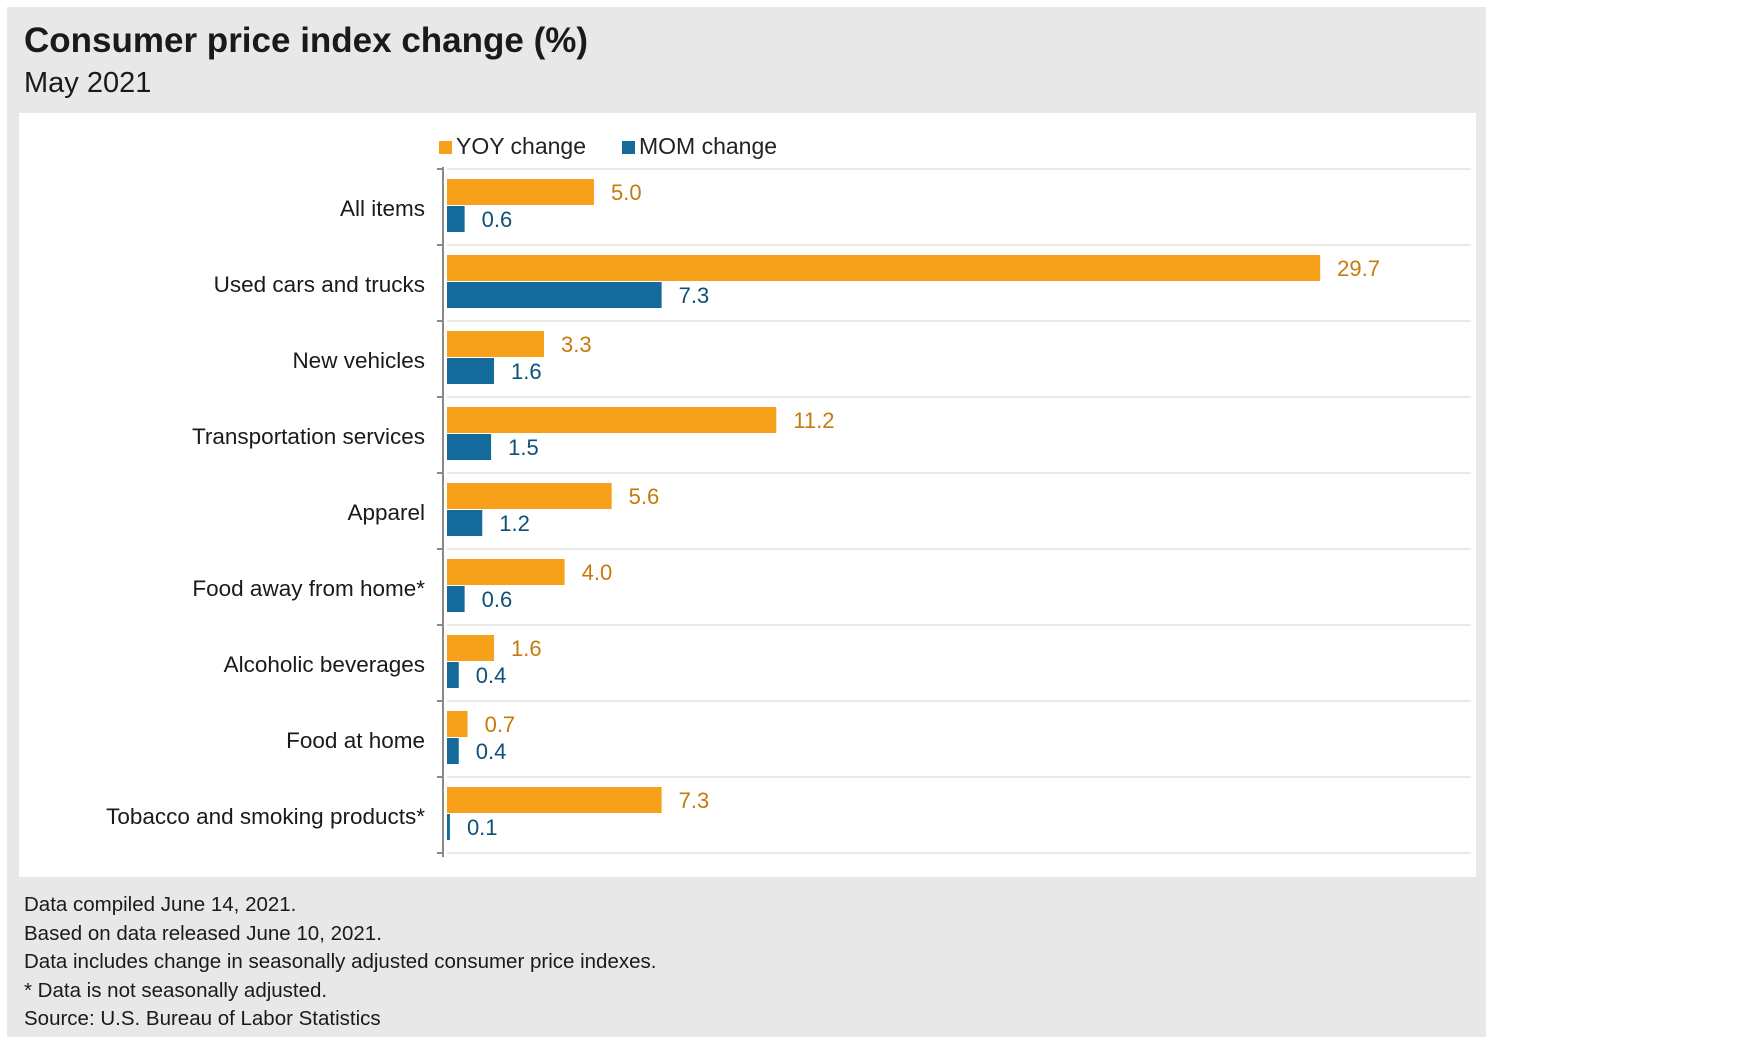 The height and width of the screenshot is (1042, 1744). I want to click on data-label-yoy: 3.3, so click(576, 344).